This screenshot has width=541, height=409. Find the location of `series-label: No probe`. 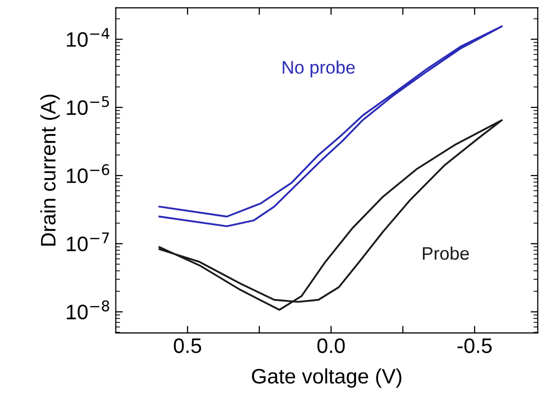

series-label: No probe is located at coordinates (318, 69).